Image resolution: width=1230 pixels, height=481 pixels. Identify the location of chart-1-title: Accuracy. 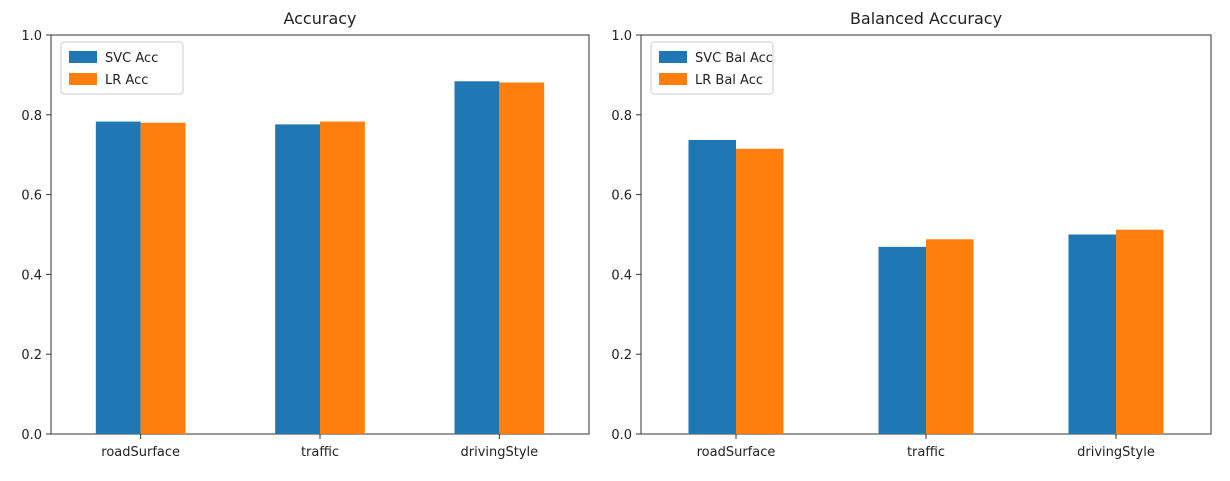
(319, 18).